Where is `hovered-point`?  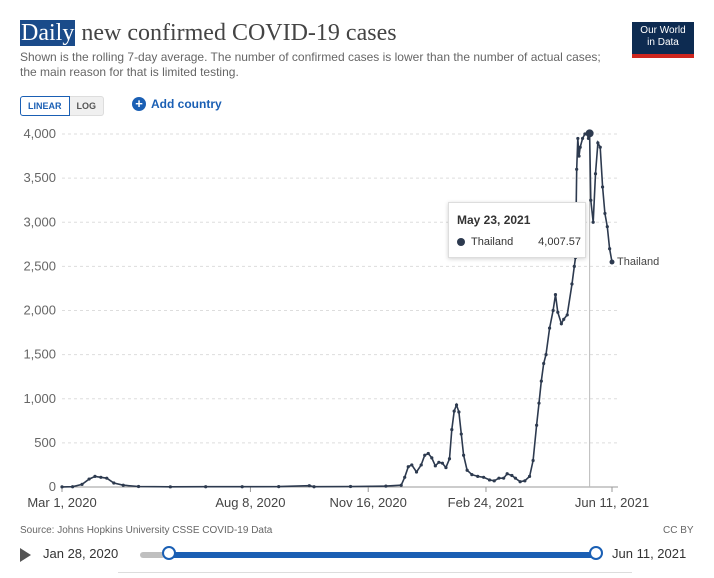
hovered-point is located at coordinates (589, 133).